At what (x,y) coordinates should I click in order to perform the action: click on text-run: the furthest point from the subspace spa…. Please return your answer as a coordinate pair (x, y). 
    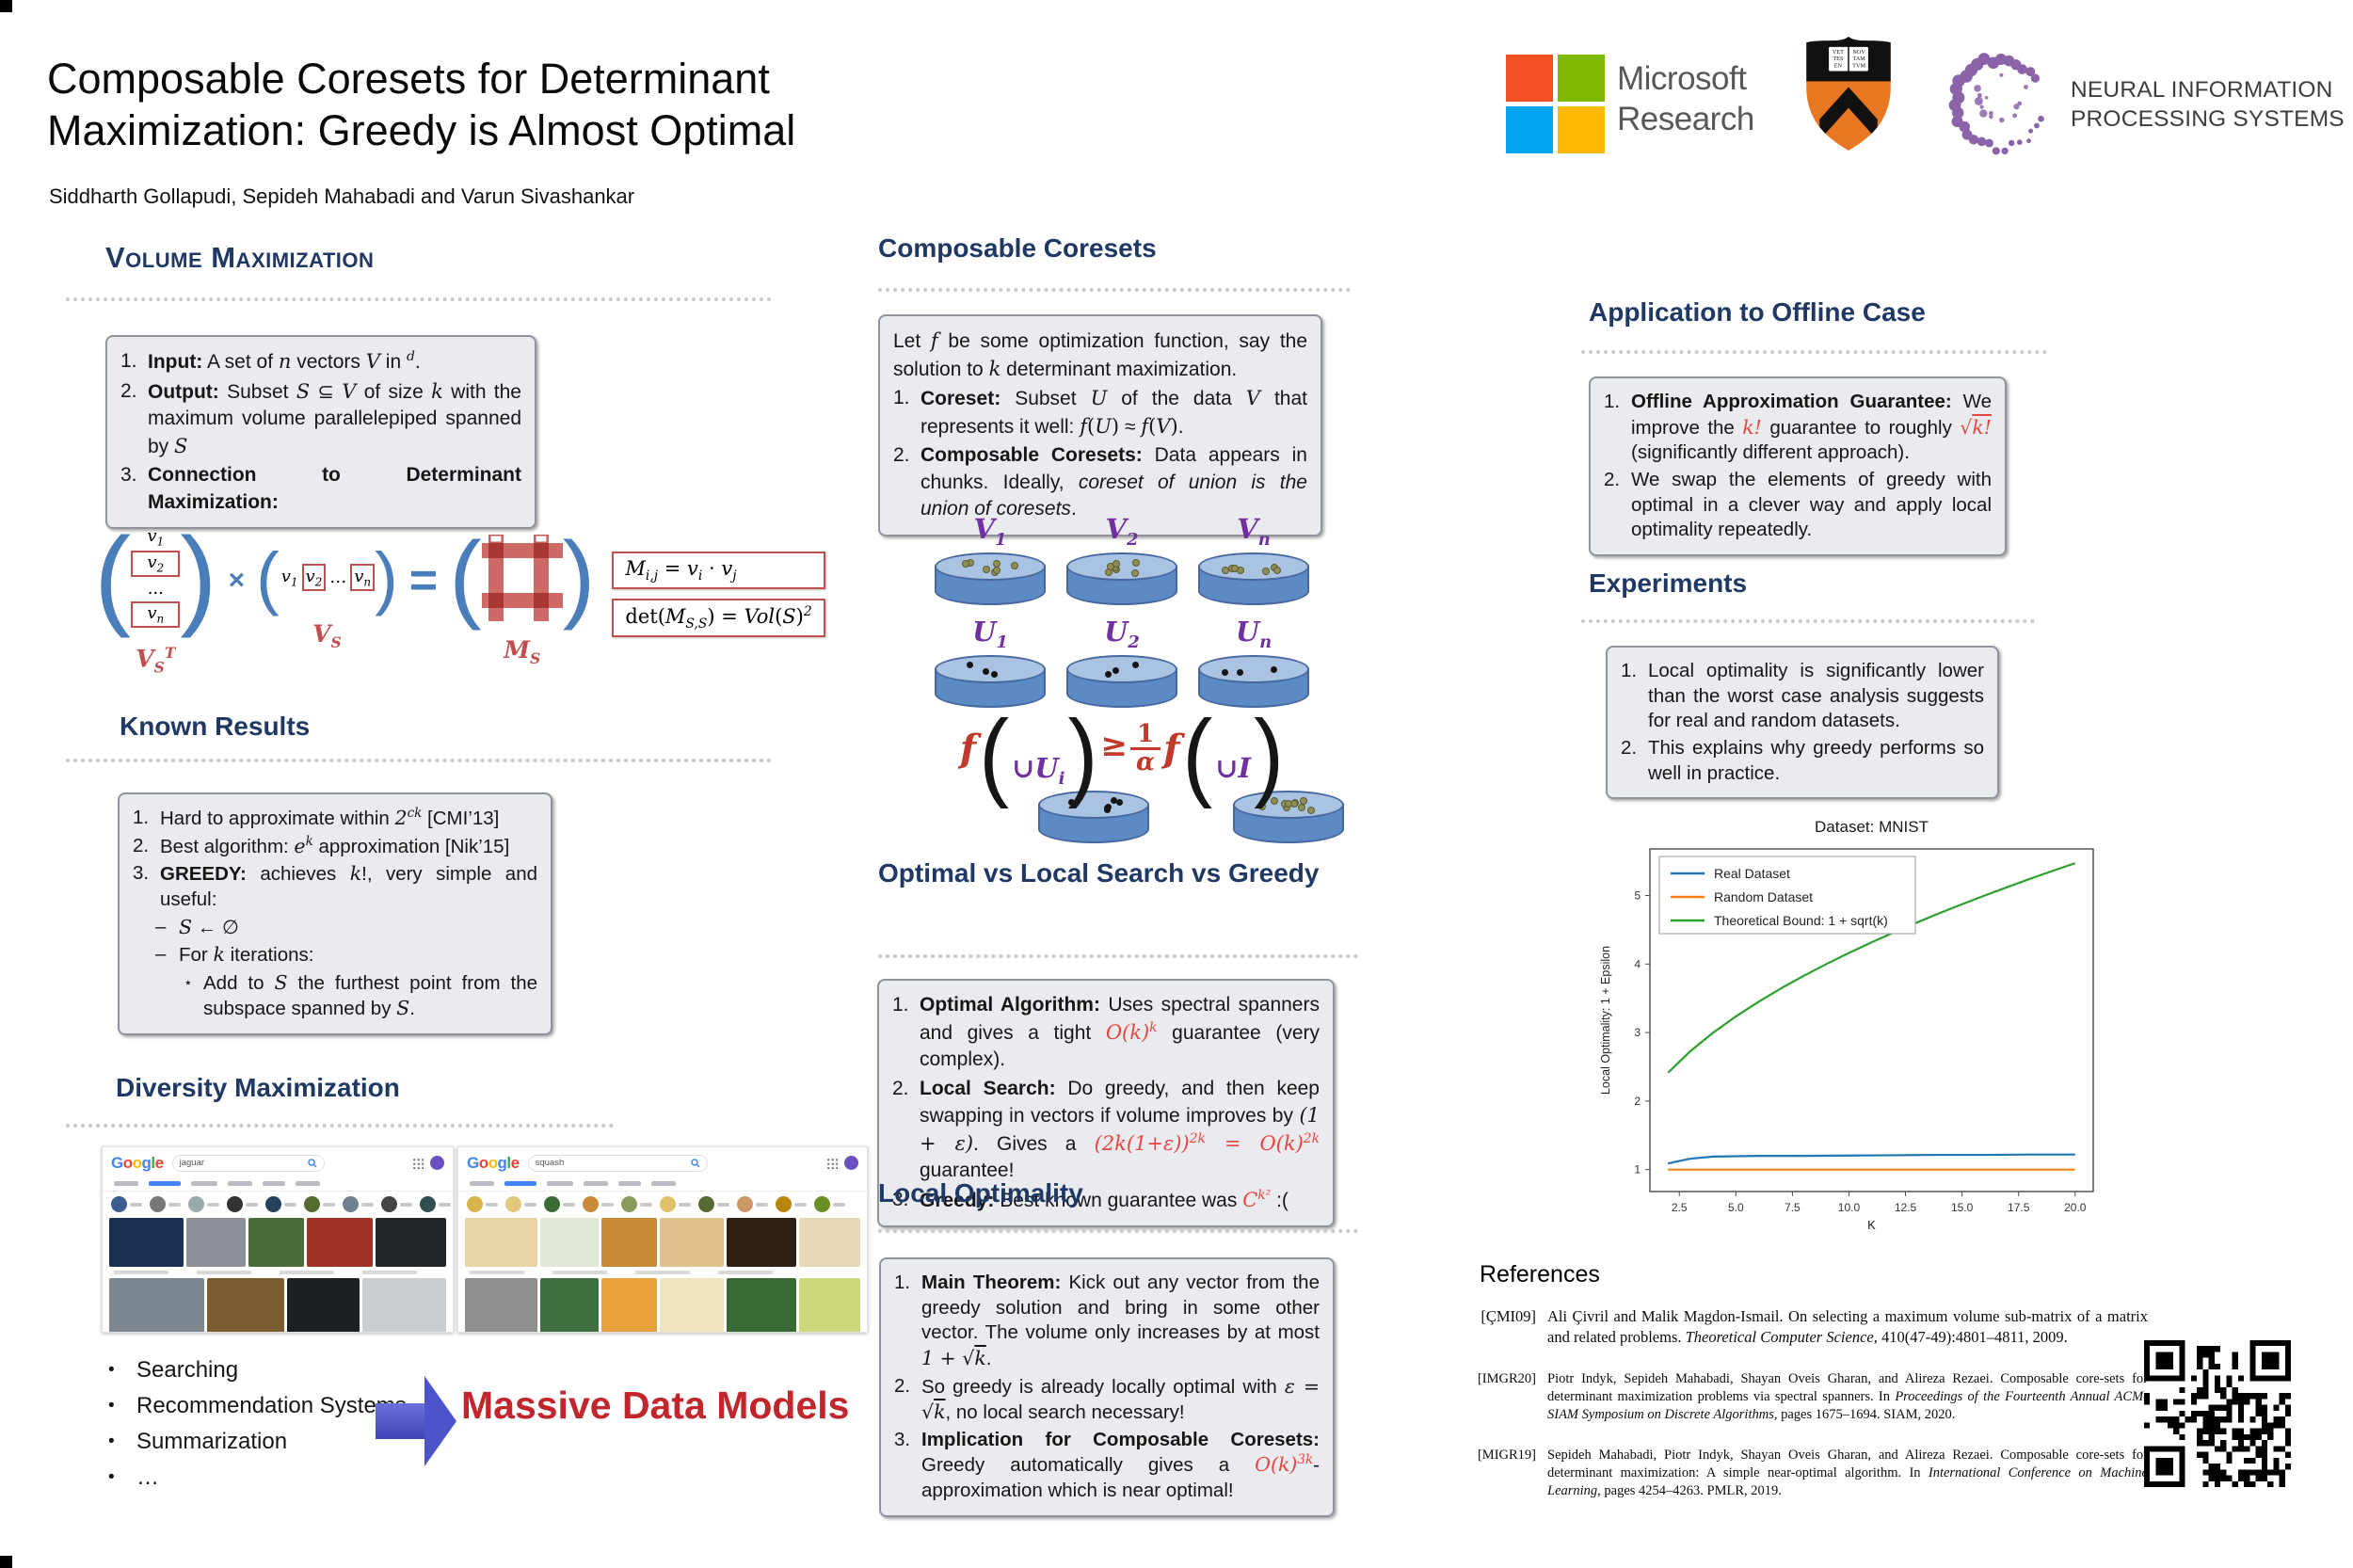
    Looking at the image, I should click on (370, 995).